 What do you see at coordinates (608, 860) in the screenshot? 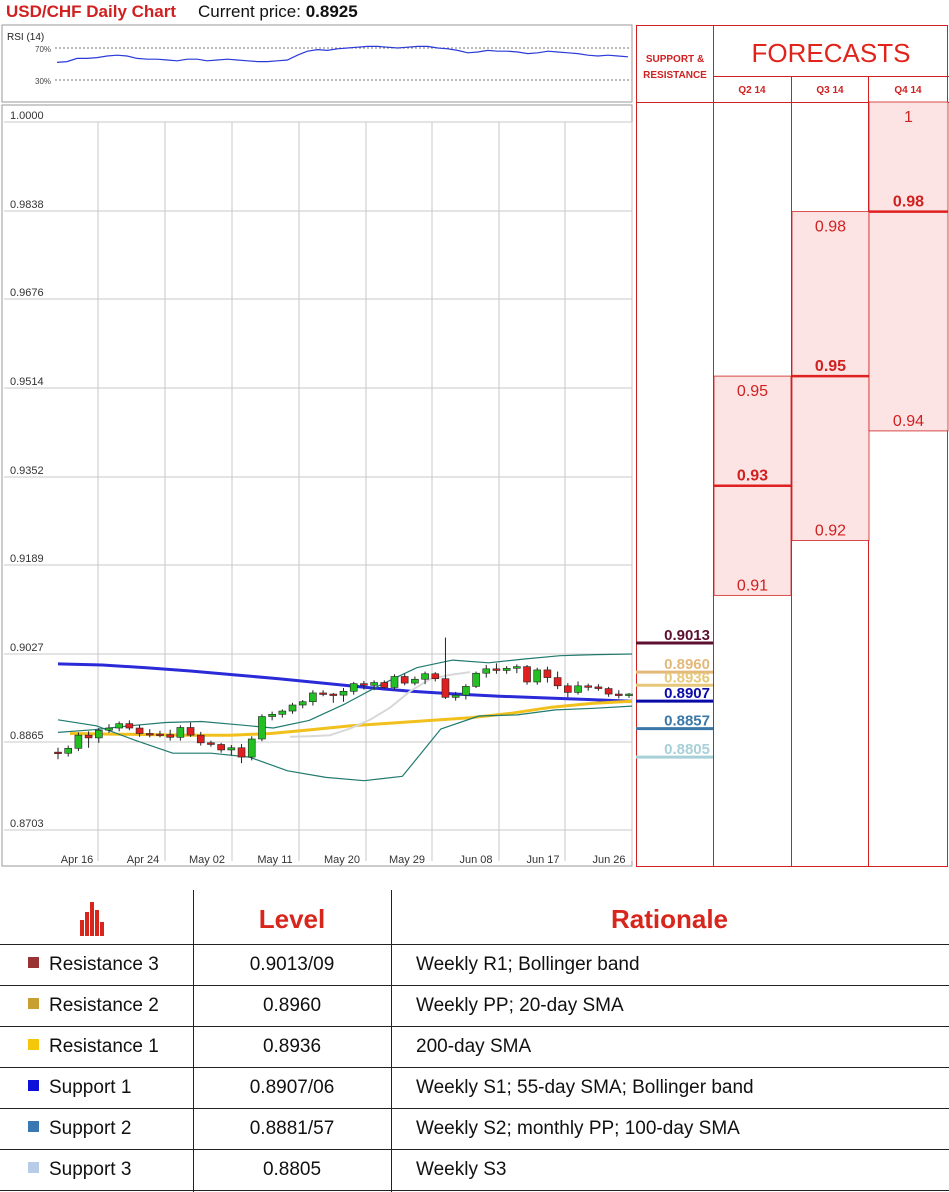
I see `x-tick-label: Jun 26` at bounding box center [608, 860].